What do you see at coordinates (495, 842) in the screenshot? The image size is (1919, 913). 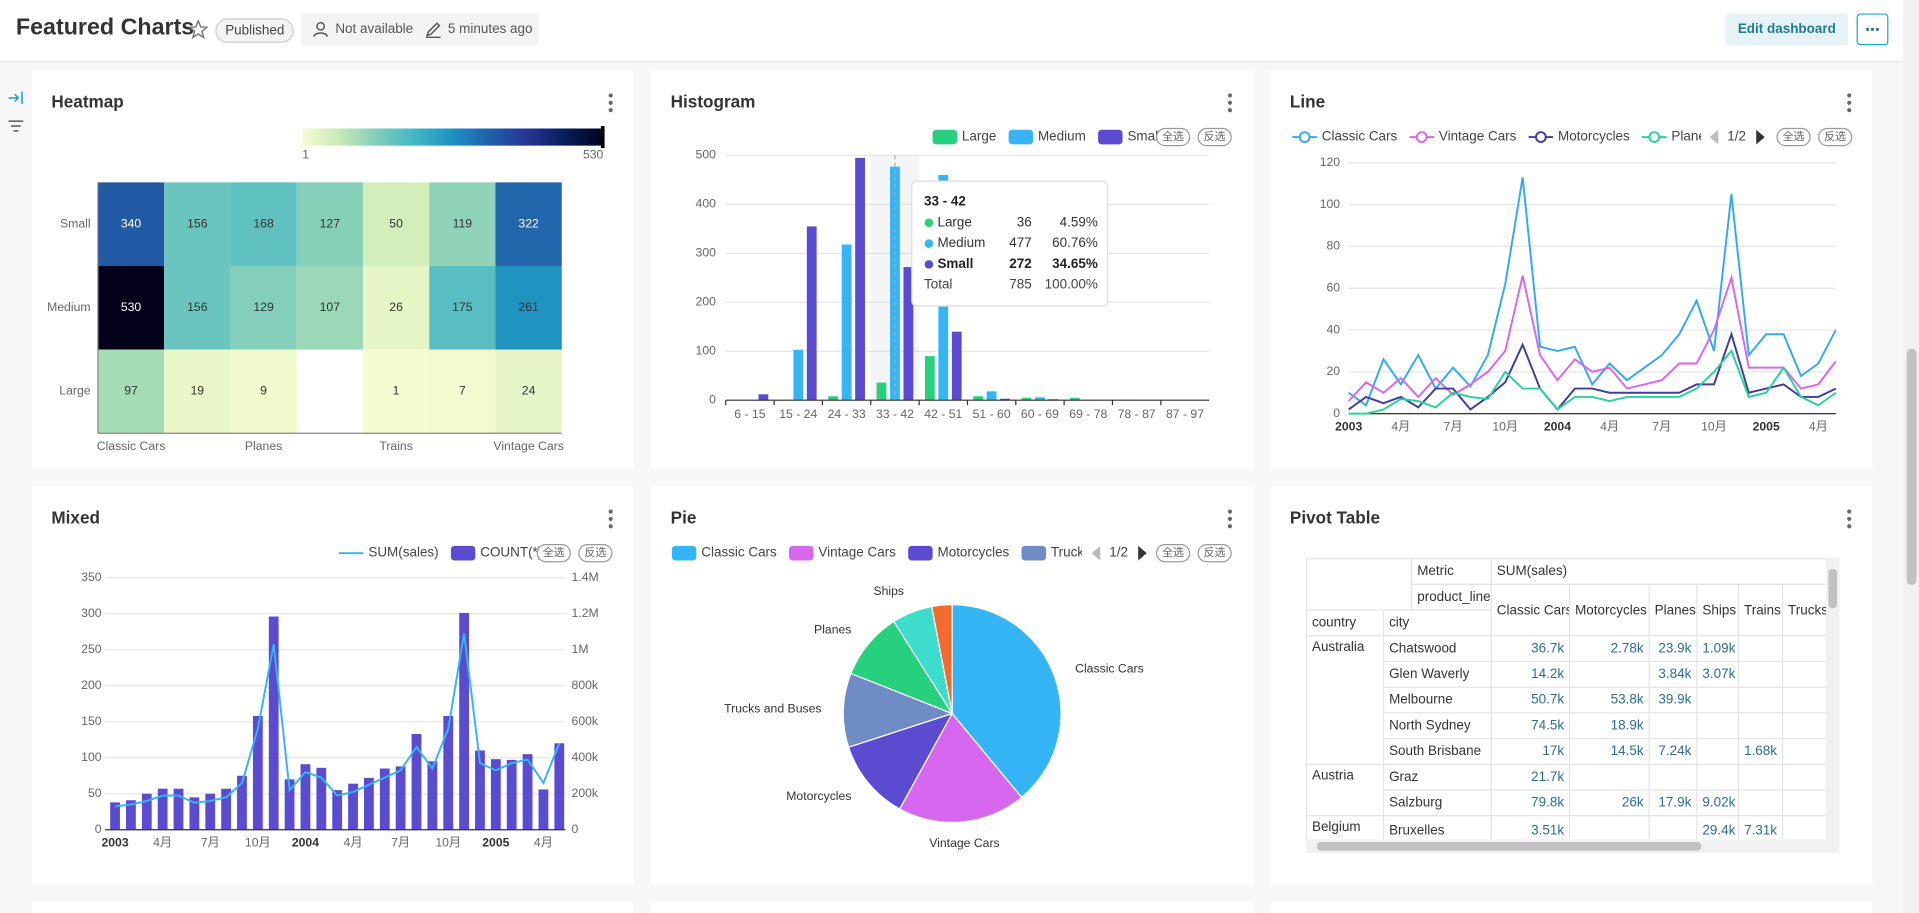 I see `x-tick-label: 2005` at bounding box center [495, 842].